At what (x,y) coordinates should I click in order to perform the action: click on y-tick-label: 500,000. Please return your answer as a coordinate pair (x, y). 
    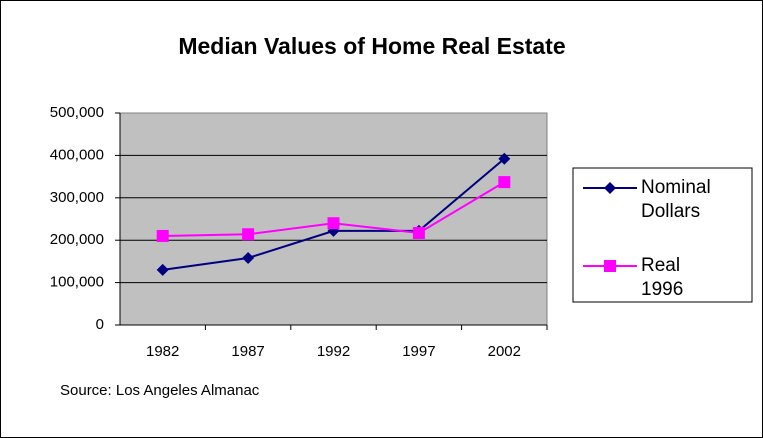
    Looking at the image, I should click on (77, 112).